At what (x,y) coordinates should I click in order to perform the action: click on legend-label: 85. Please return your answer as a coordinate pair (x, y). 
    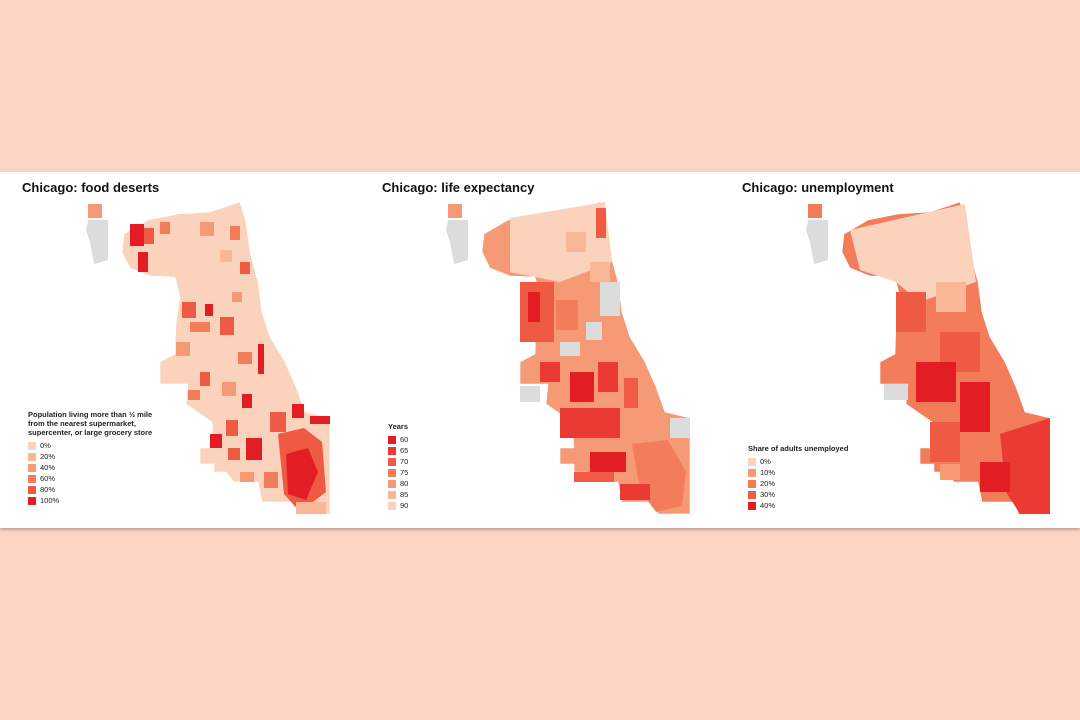
    Looking at the image, I should click on (404, 494).